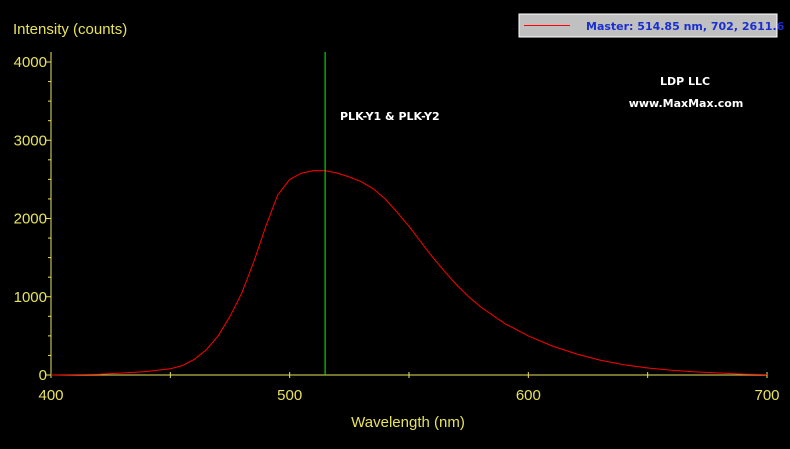 This screenshot has width=790, height=449. Describe the element at coordinates (30, 140) in the screenshot. I see `y-tick-label: 3000` at that location.